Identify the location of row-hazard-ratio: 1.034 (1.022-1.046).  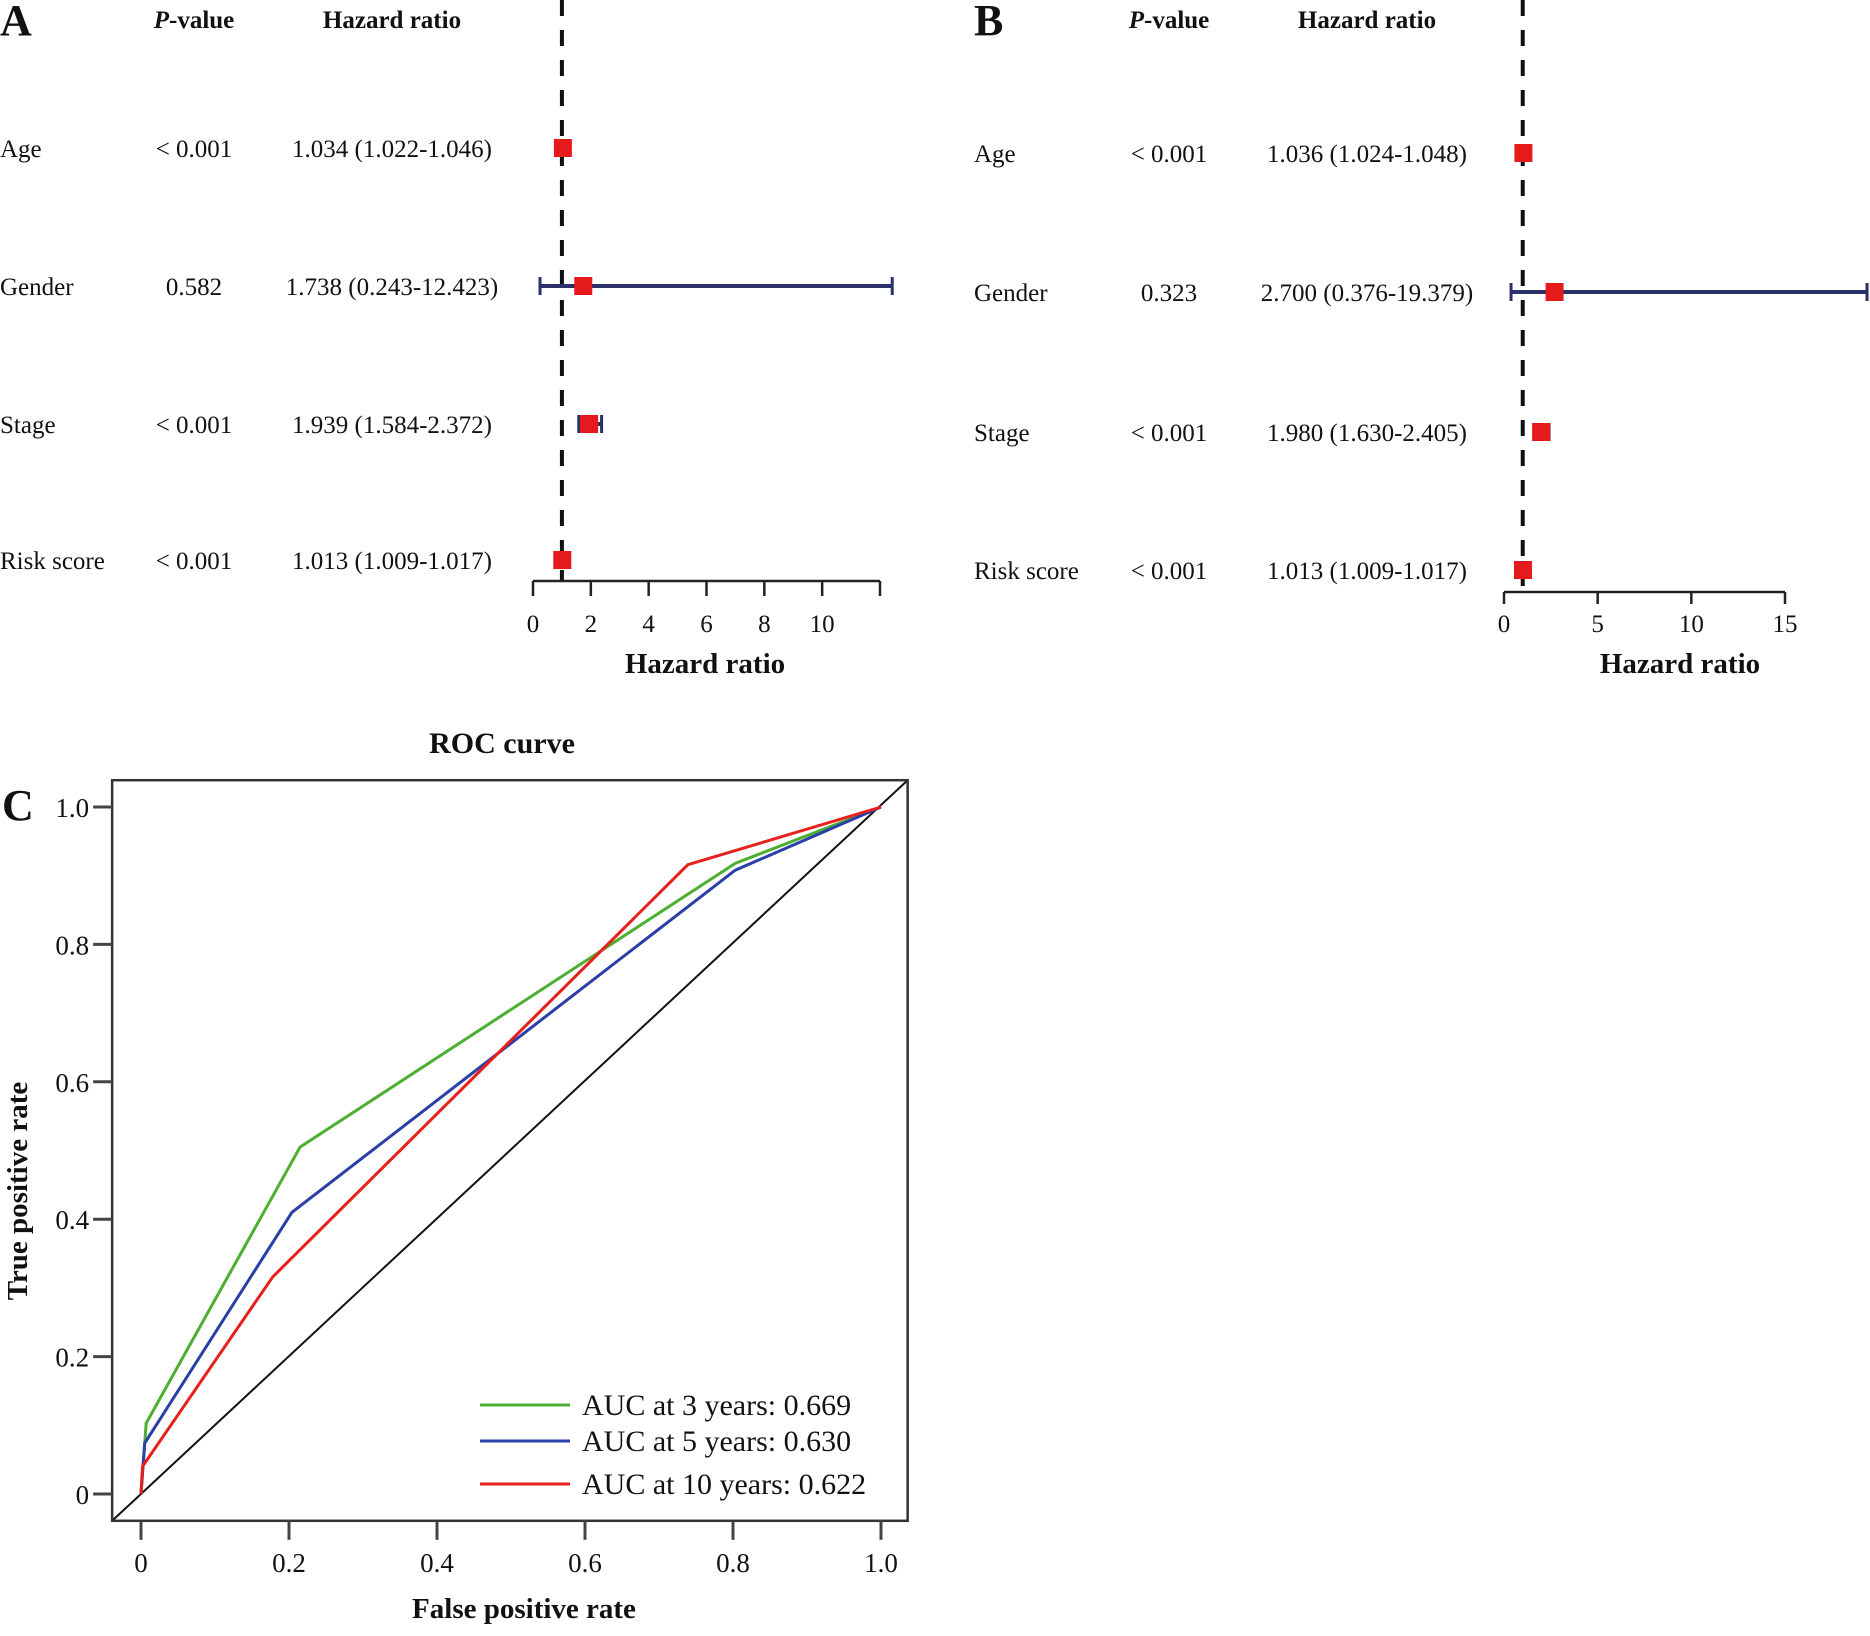
(392, 149).